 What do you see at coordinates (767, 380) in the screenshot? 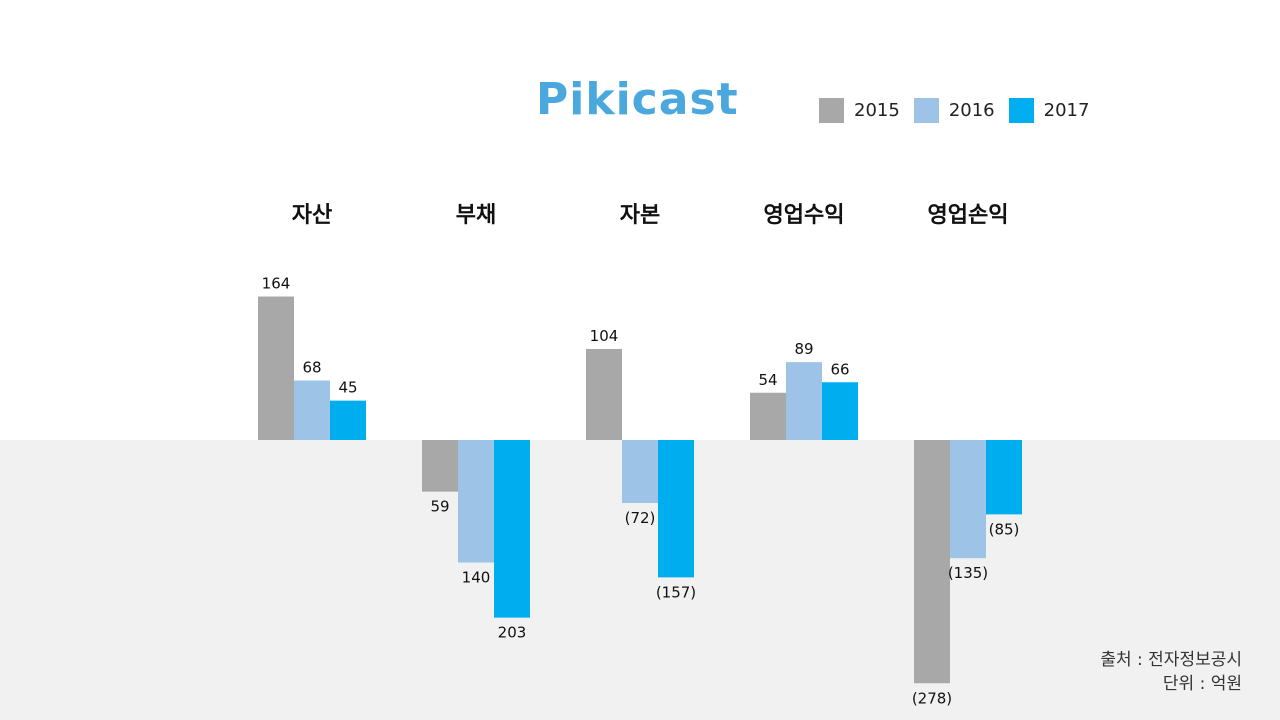
I see `data-label: 54` at bounding box center [767, 380].